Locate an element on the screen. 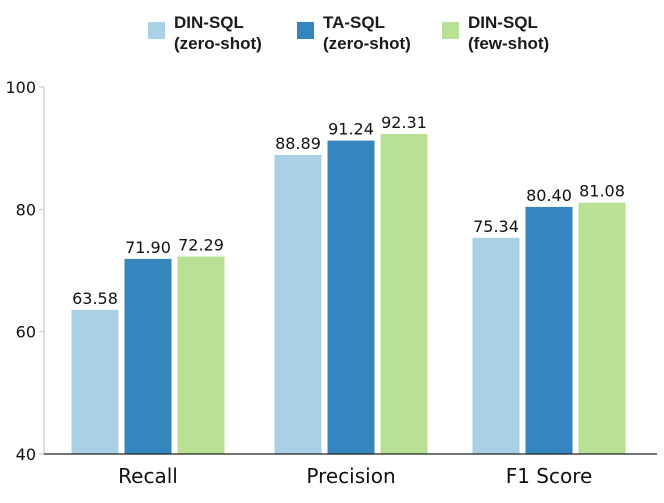  data-label: 88.89 is located at coordinates (298, 143).